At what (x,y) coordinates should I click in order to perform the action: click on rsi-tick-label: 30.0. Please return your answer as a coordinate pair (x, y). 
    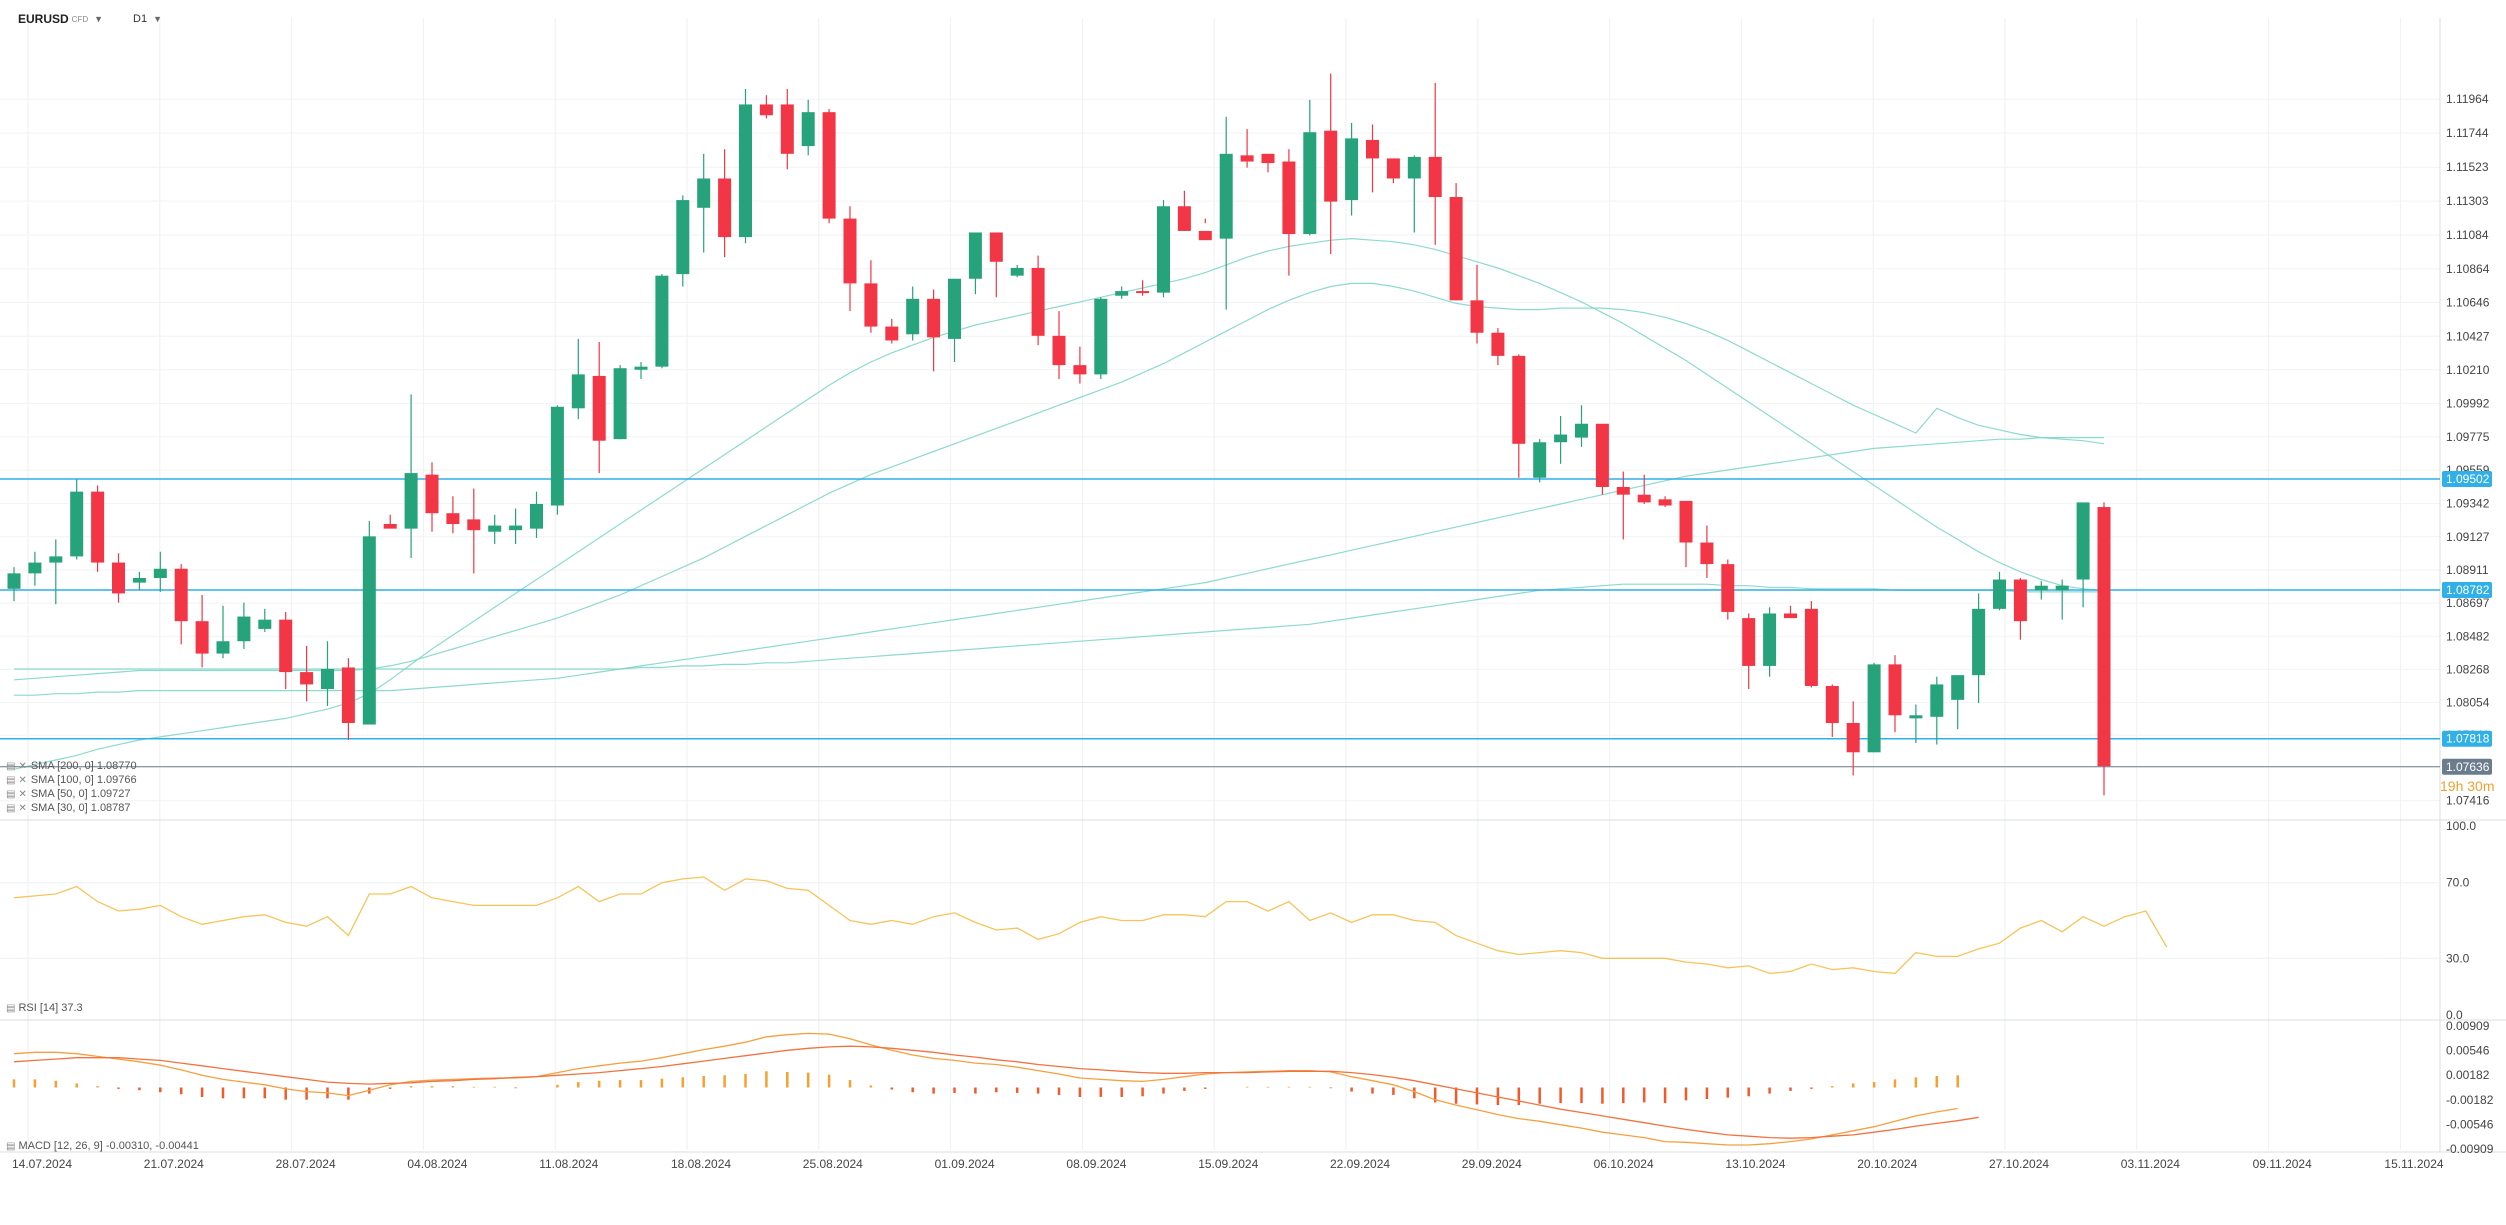
    Looking at the image, I should click on (2458, 958).